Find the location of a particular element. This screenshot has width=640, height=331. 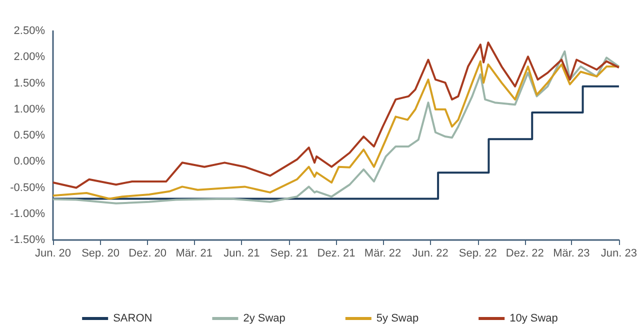

y-tick-label: 0.00% is located at coordinates (30, 162).